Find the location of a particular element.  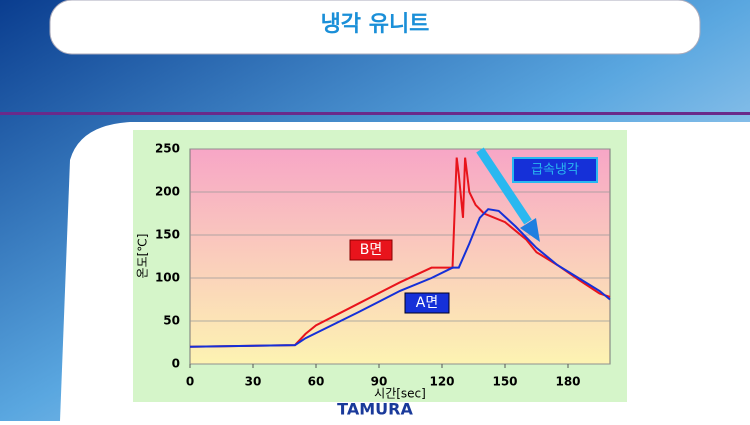

y-tick-label: 200 is located at coordinates (167, 192).